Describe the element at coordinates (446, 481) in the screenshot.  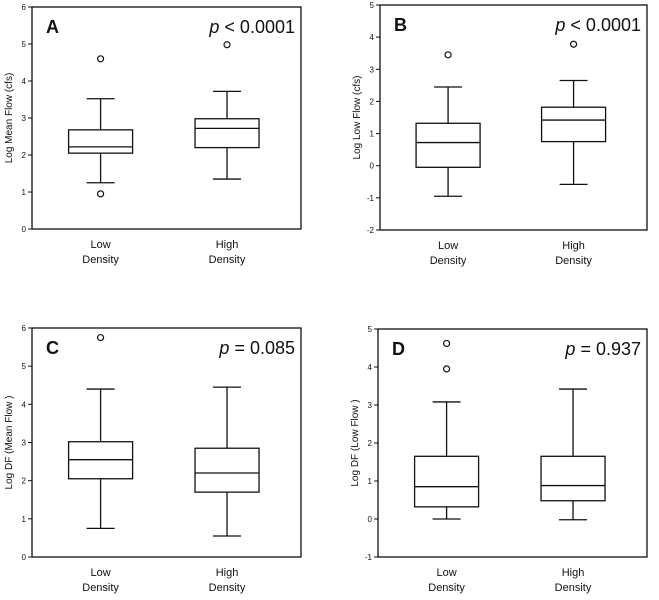
I see `panel-d-box-1-iqr` at that location.